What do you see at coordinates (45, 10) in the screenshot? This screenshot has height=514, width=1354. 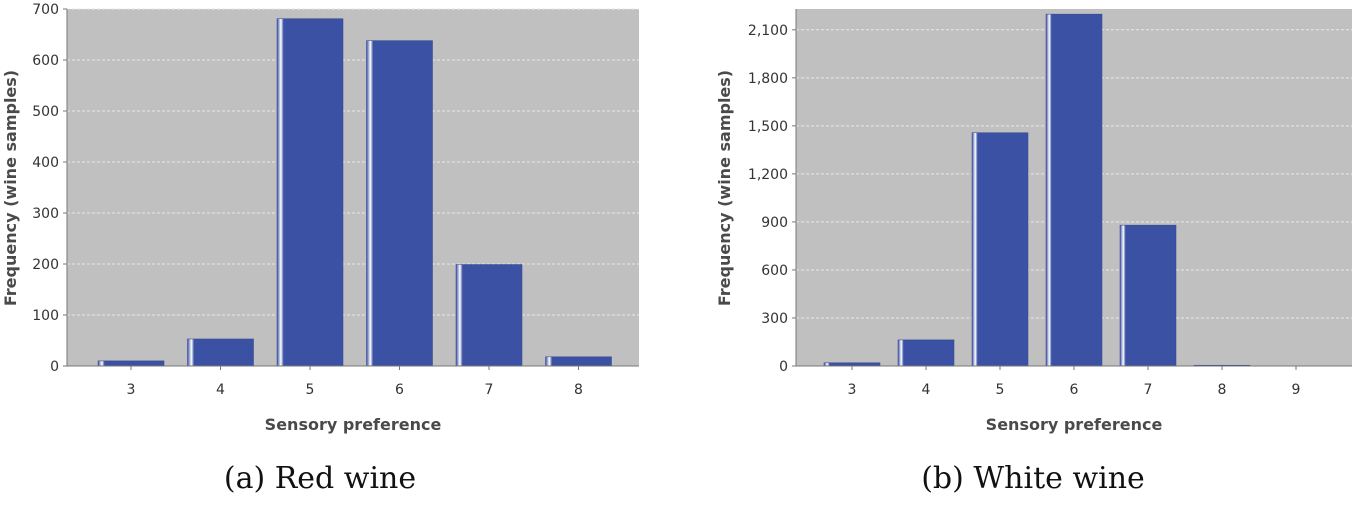 I see `y-tick-label: 700` at bounding box center [45, 10].